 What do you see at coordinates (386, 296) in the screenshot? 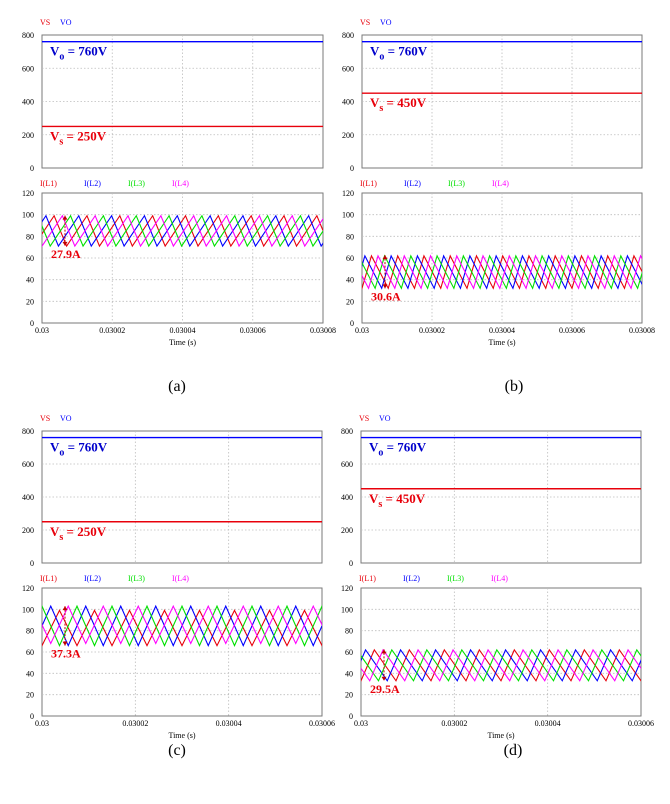
I see `ripple-annotation: 30.6A` at bounding box center [386, 296].